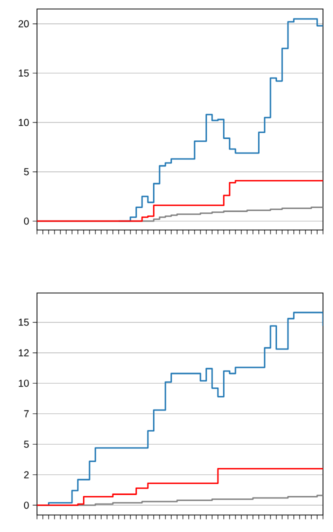 The image size is (333, 532). I want to click on y-tick-label: 20, so click(23, 24).